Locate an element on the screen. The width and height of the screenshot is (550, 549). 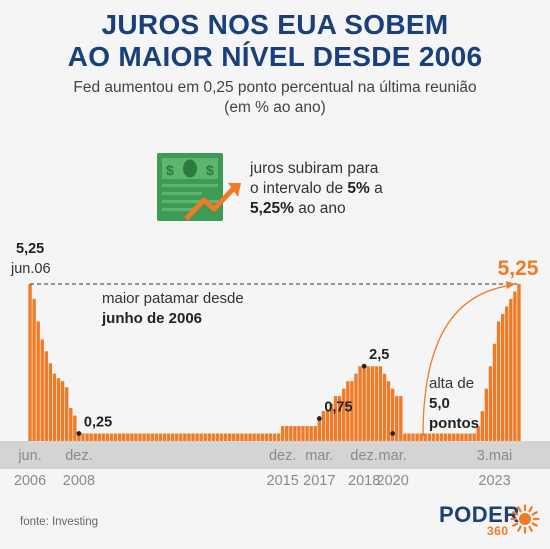
logo-number: 360 is located at coordinates (498, 531).